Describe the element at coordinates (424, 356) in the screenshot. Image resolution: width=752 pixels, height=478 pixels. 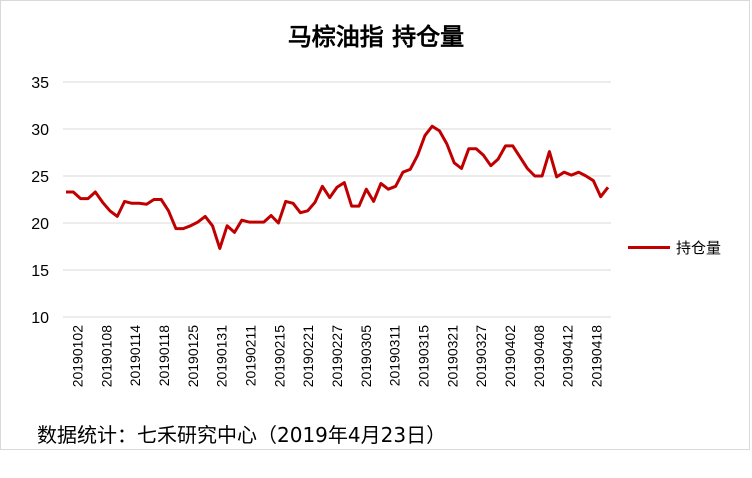
I see `x-tick-label: 20190315` at that location.